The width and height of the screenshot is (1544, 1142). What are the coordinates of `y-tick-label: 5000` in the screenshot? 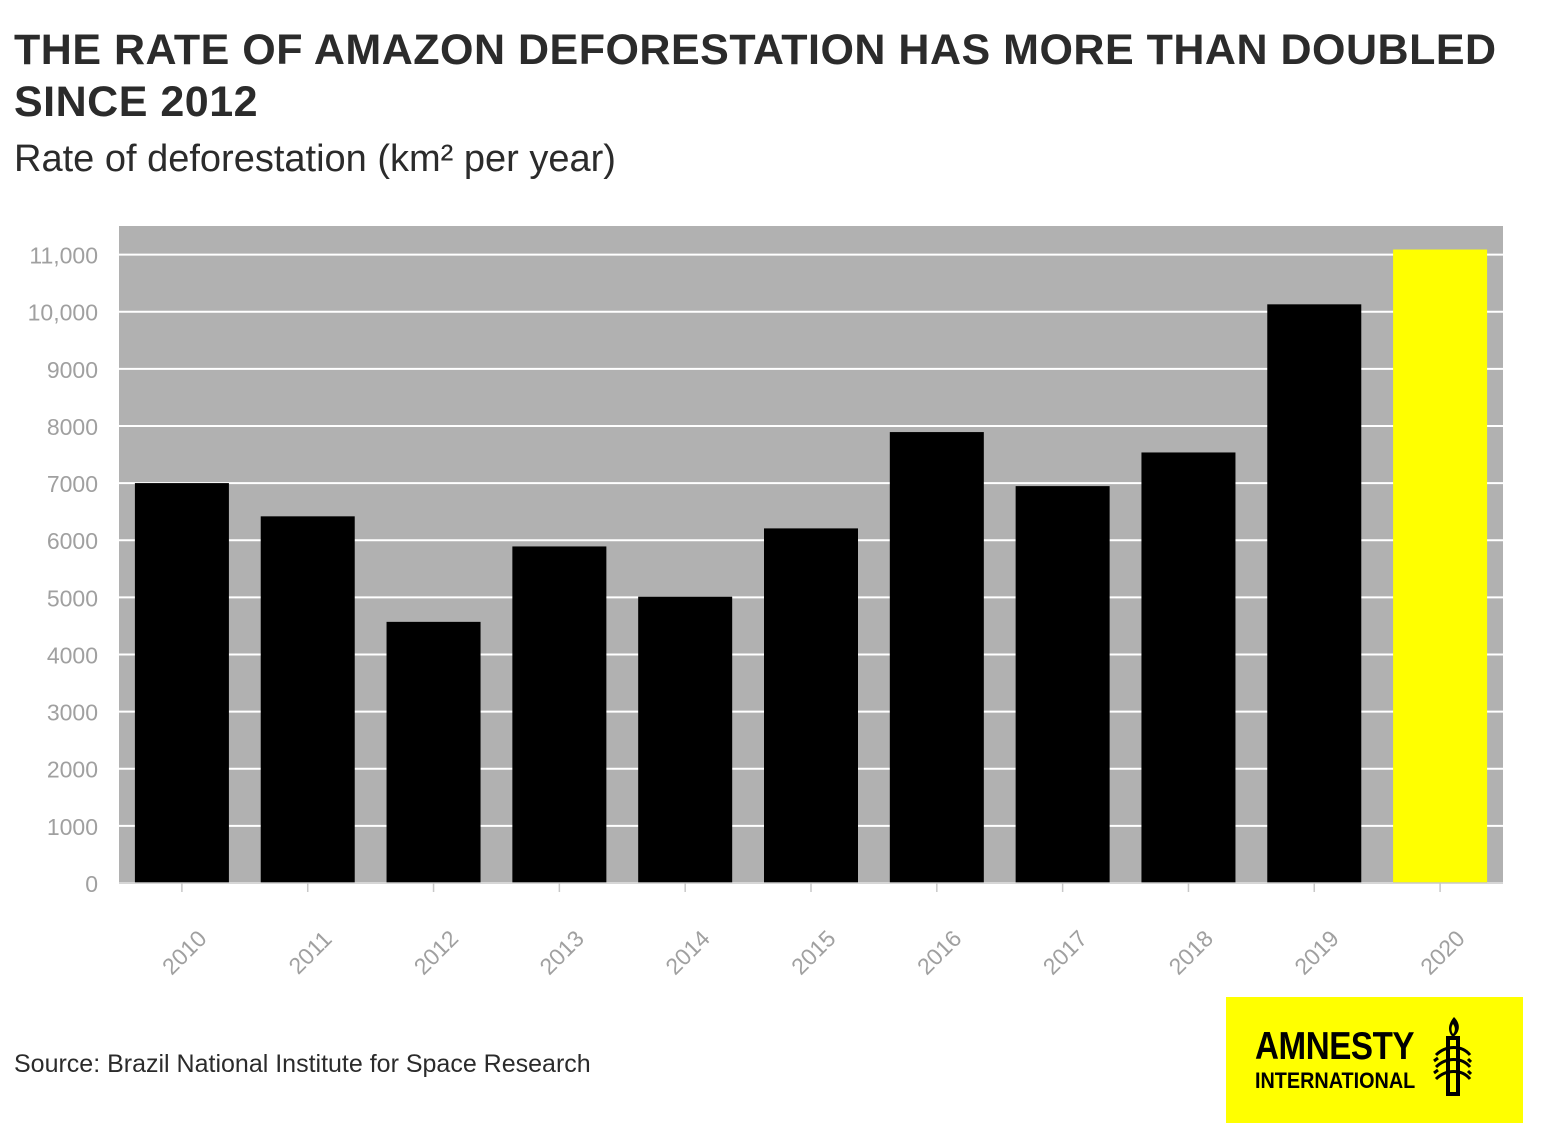 It's located at (72, 598).